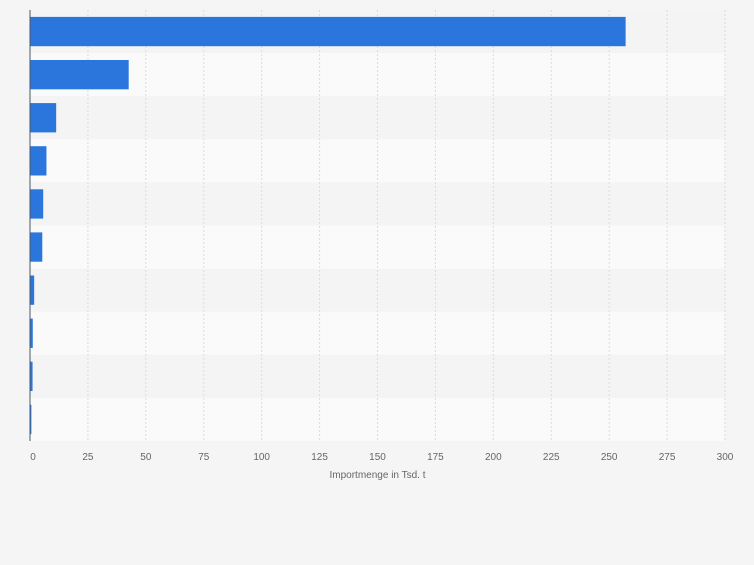 The height and width of the screenshot is (565, 754). What do you see at coordinates (435, 457) in the screenshot?
I see `x-tick-label: 175` at bounding box center [435, 457].